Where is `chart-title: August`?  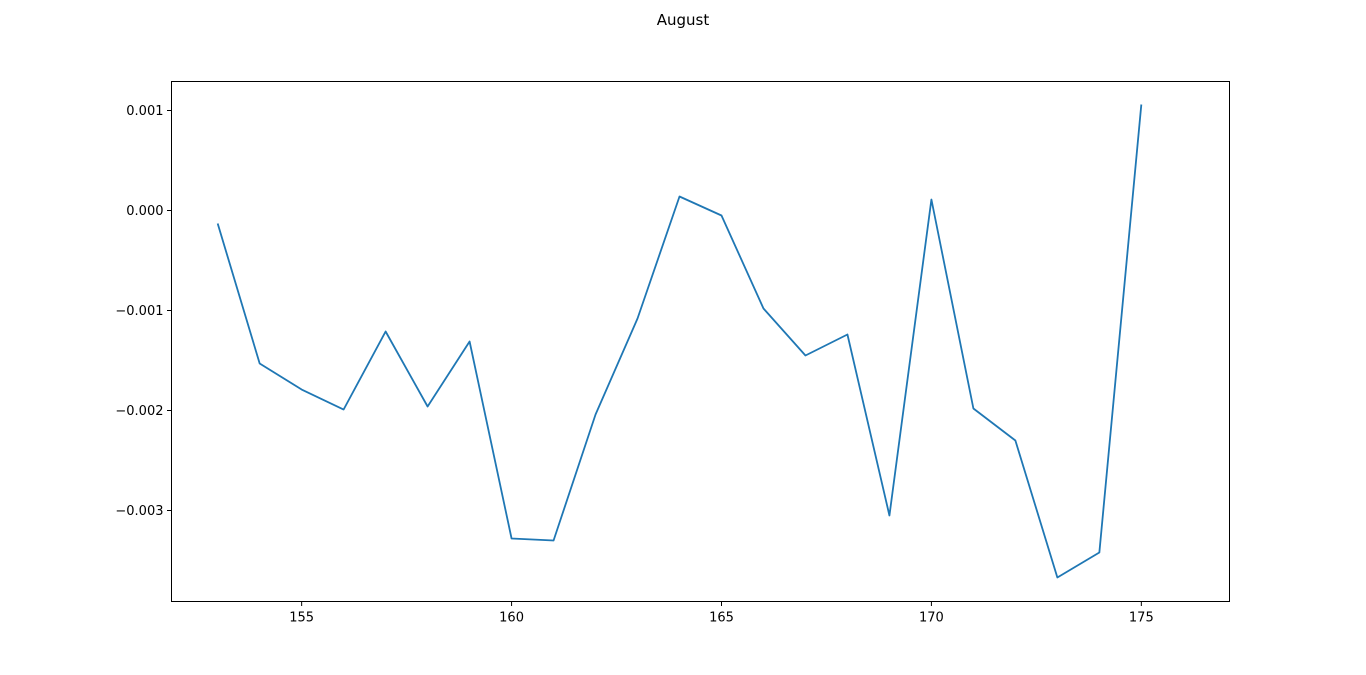 chart-title: August is located at coordinates (683, 20).